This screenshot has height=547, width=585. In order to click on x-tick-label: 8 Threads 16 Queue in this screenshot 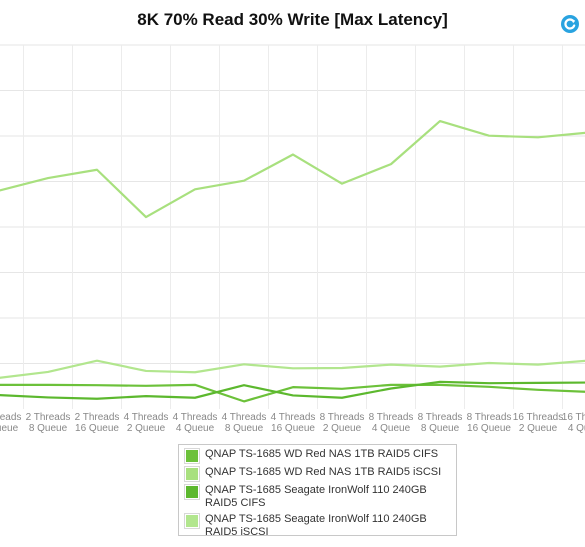, I will do `click(489, 423)`.